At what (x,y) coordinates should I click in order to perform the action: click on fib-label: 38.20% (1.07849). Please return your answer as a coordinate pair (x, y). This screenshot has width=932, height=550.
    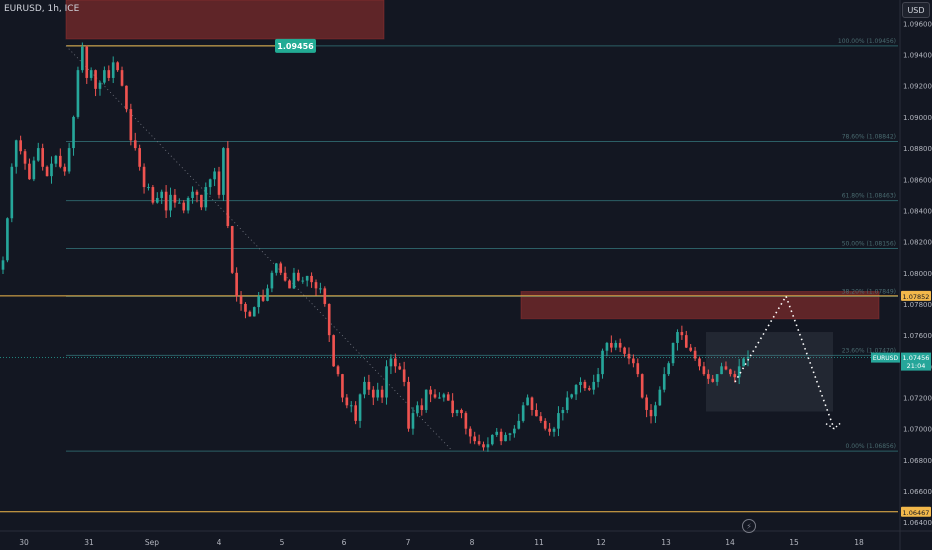
    Looking at the image, I should click on (869, 291).